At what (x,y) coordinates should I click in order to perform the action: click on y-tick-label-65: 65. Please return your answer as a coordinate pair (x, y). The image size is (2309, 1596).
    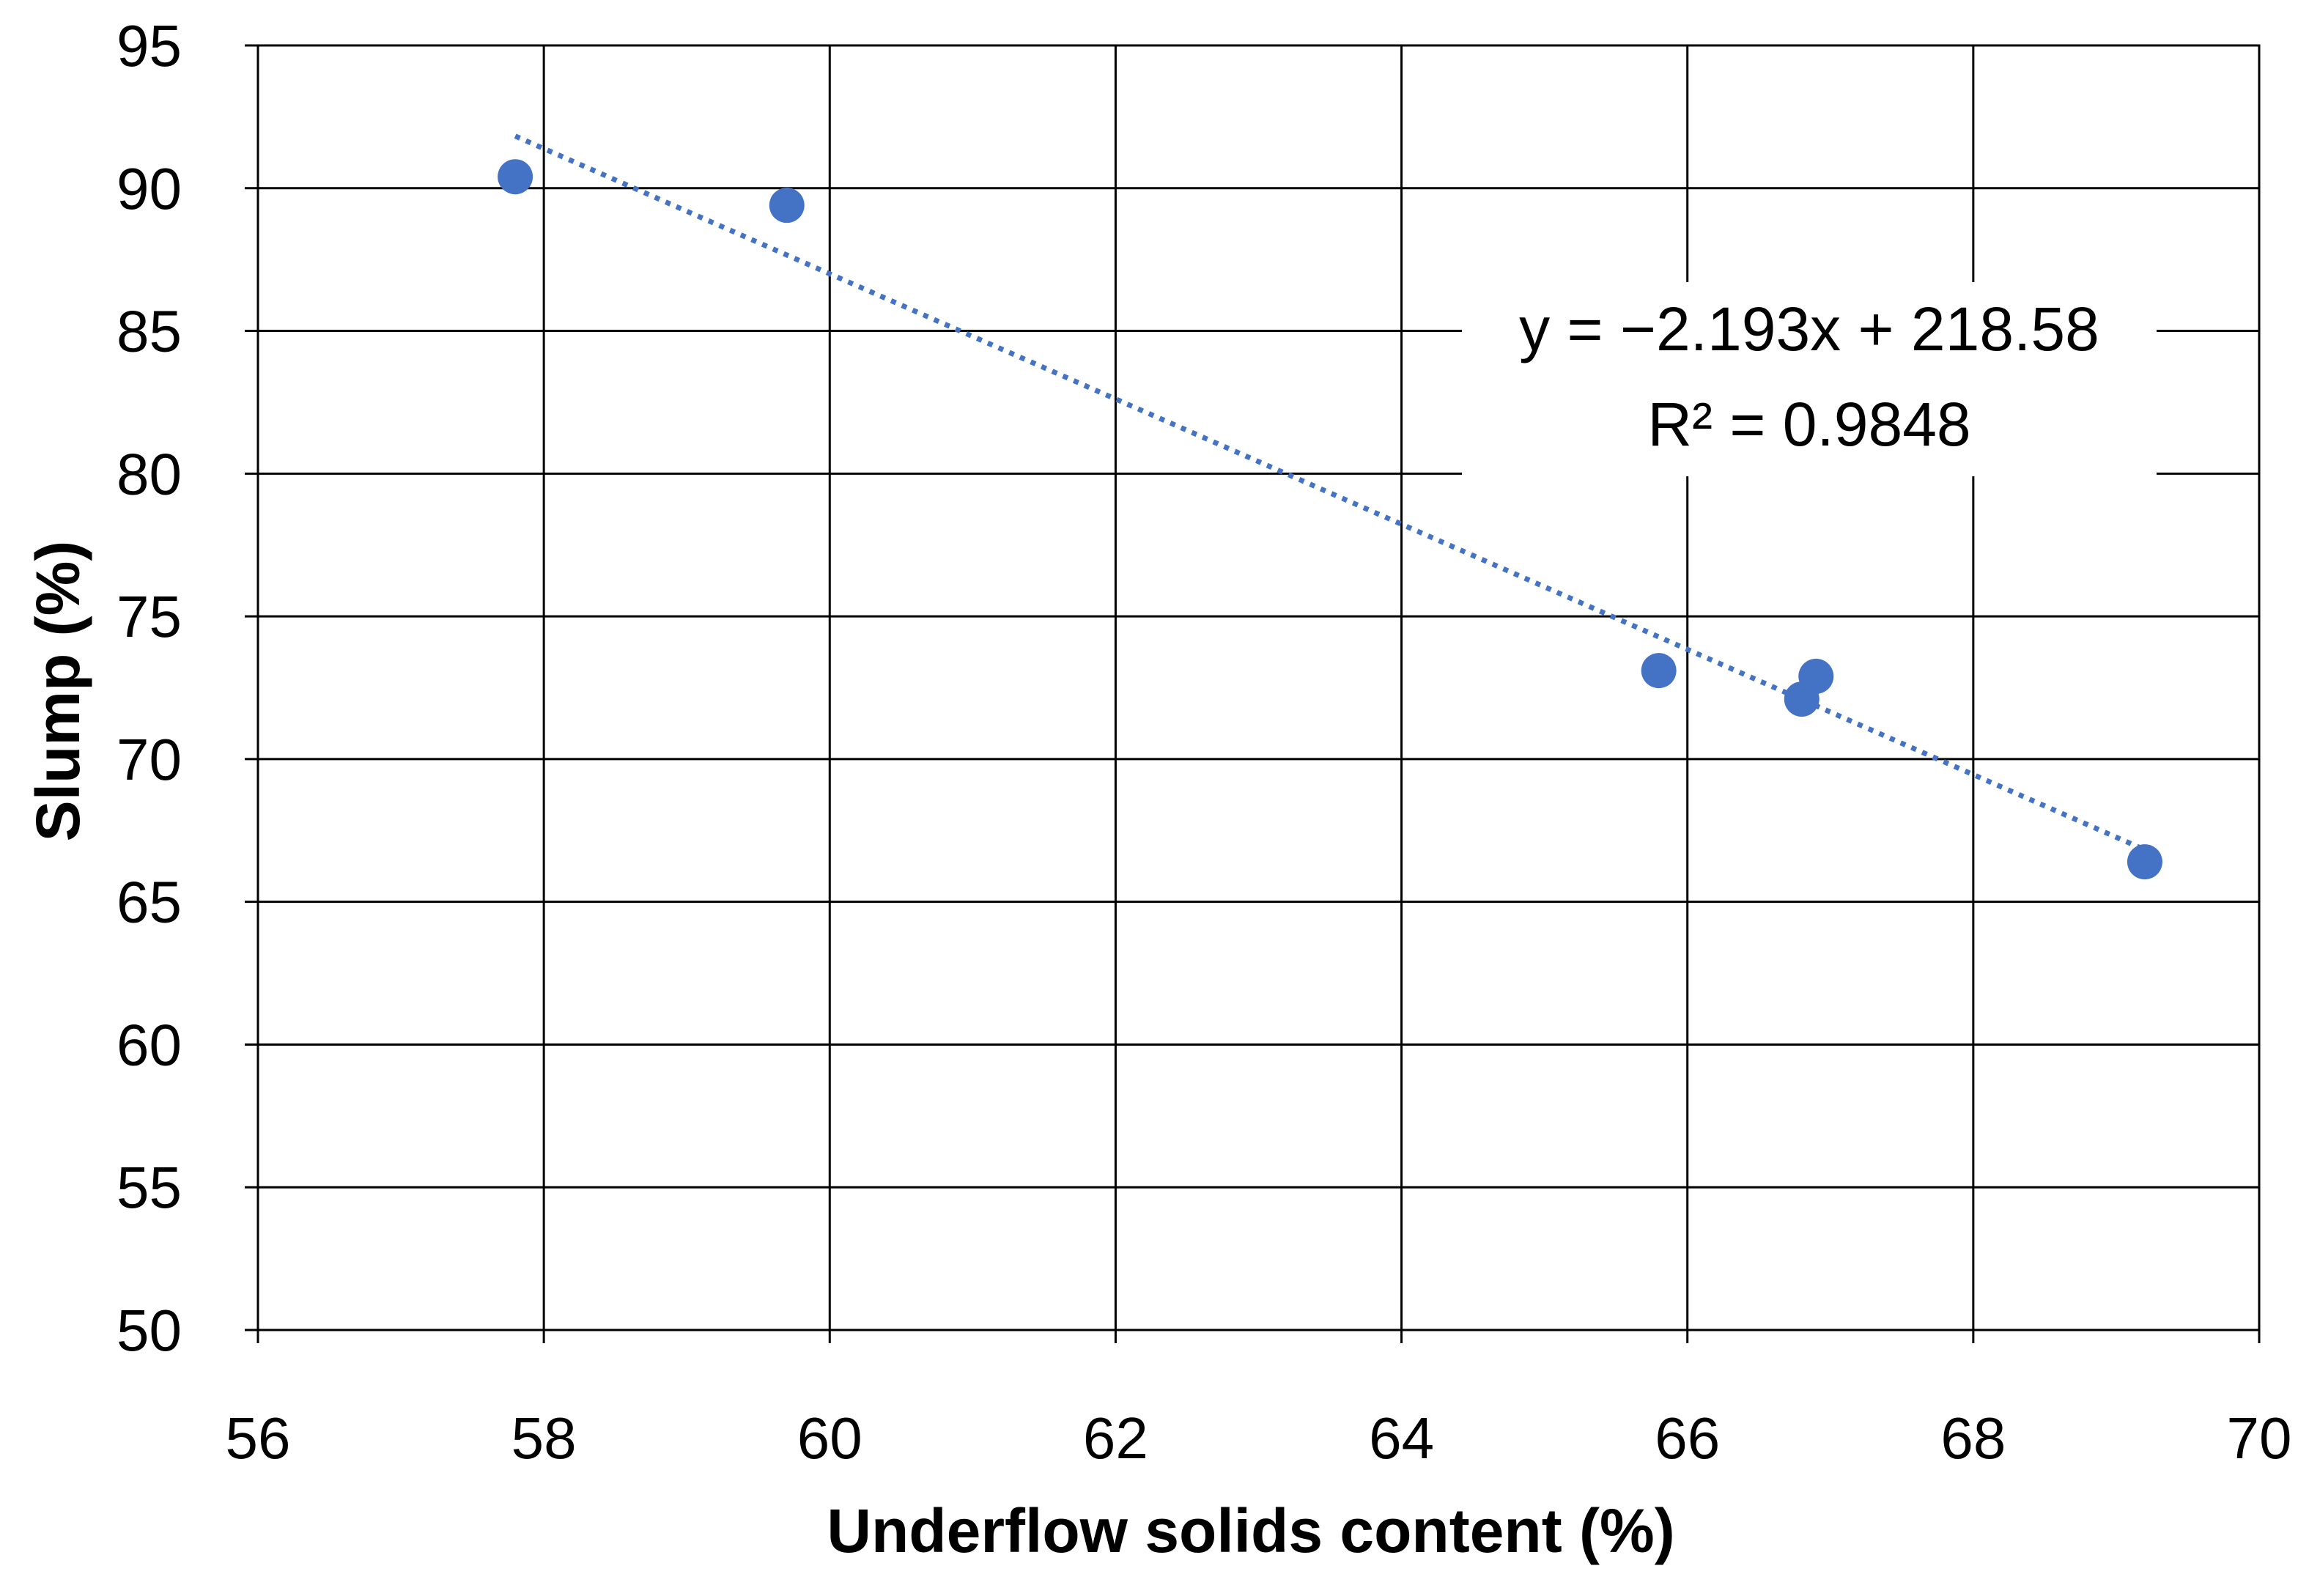
    Looking at the image, I should click on (149, 902).